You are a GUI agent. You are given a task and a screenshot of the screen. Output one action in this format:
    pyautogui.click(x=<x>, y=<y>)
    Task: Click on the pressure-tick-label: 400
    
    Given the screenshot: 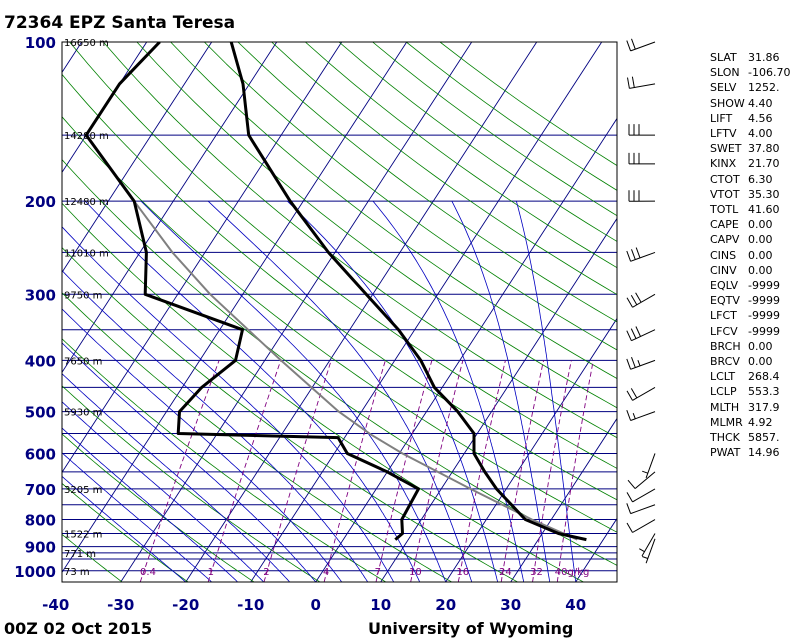 What is the action you would take?
    pyautogui.click(x=40, y=361)
    